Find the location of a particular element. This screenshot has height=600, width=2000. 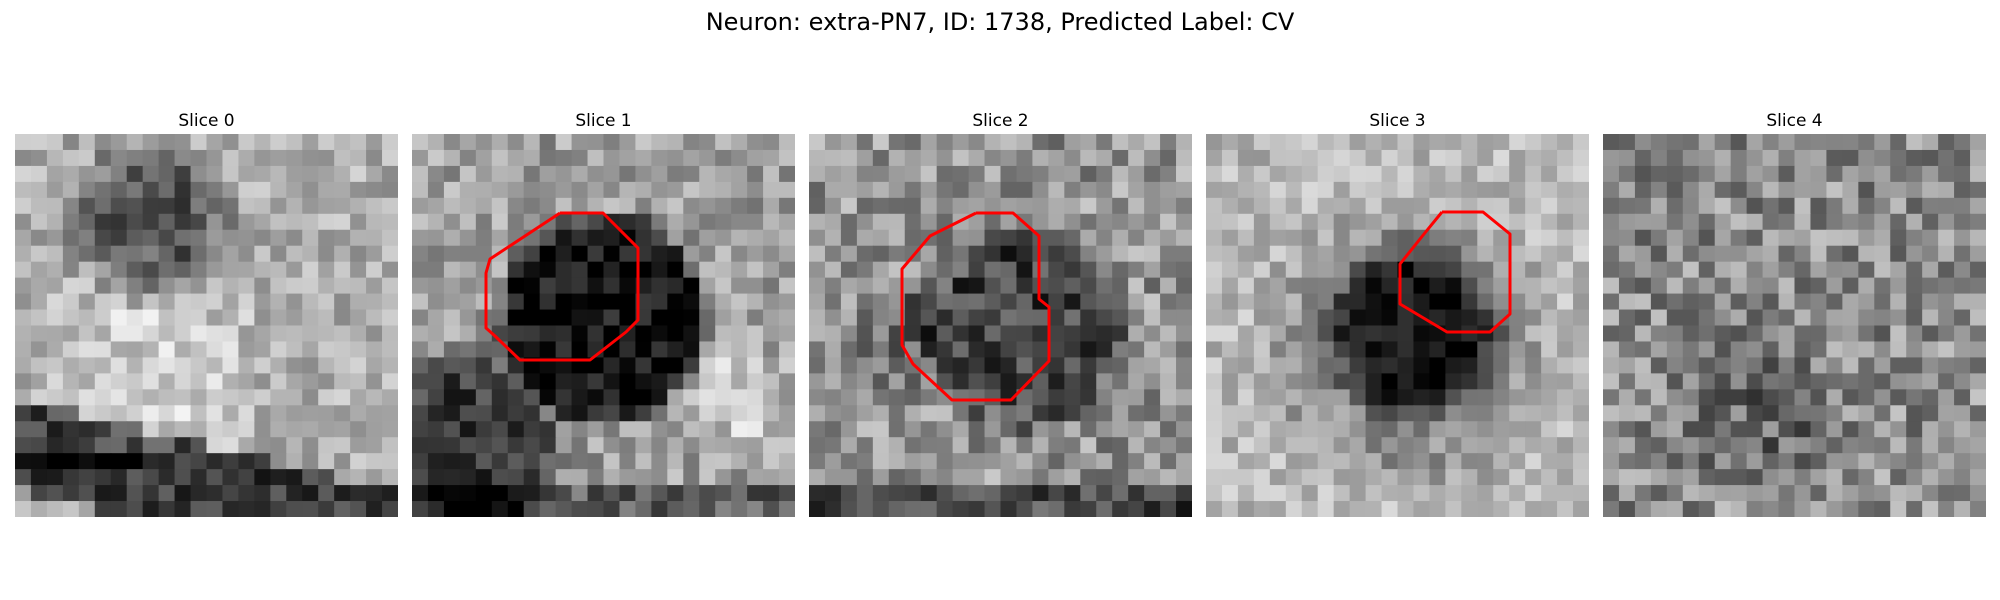

slice-title: Slice 3 is located at coordinates (1397, 121).